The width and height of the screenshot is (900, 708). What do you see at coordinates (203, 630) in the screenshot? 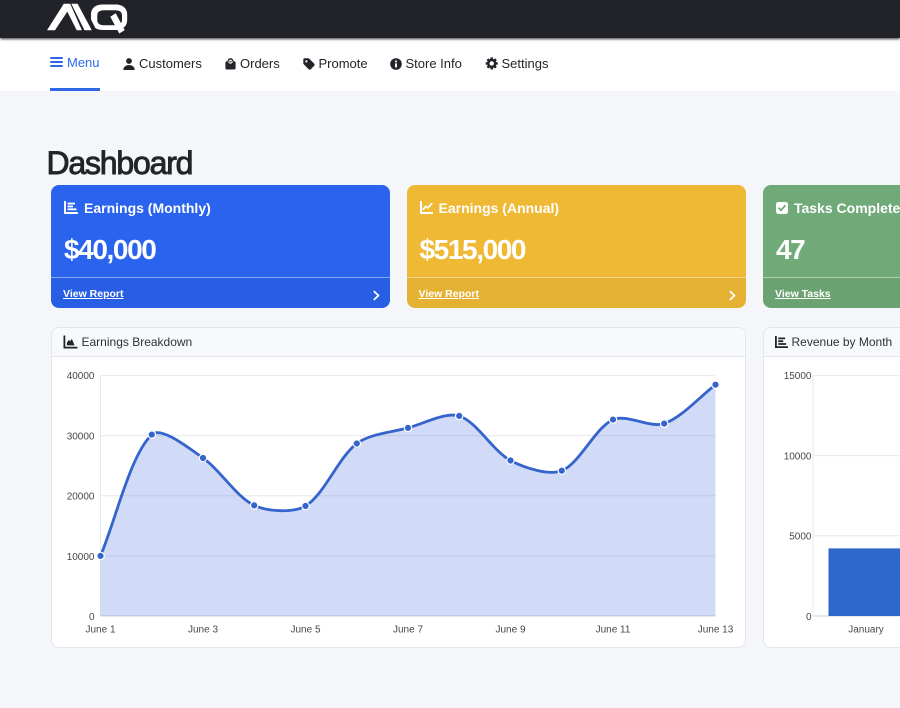
I see `svg-text: June 3` at bounding box center [203, 630].